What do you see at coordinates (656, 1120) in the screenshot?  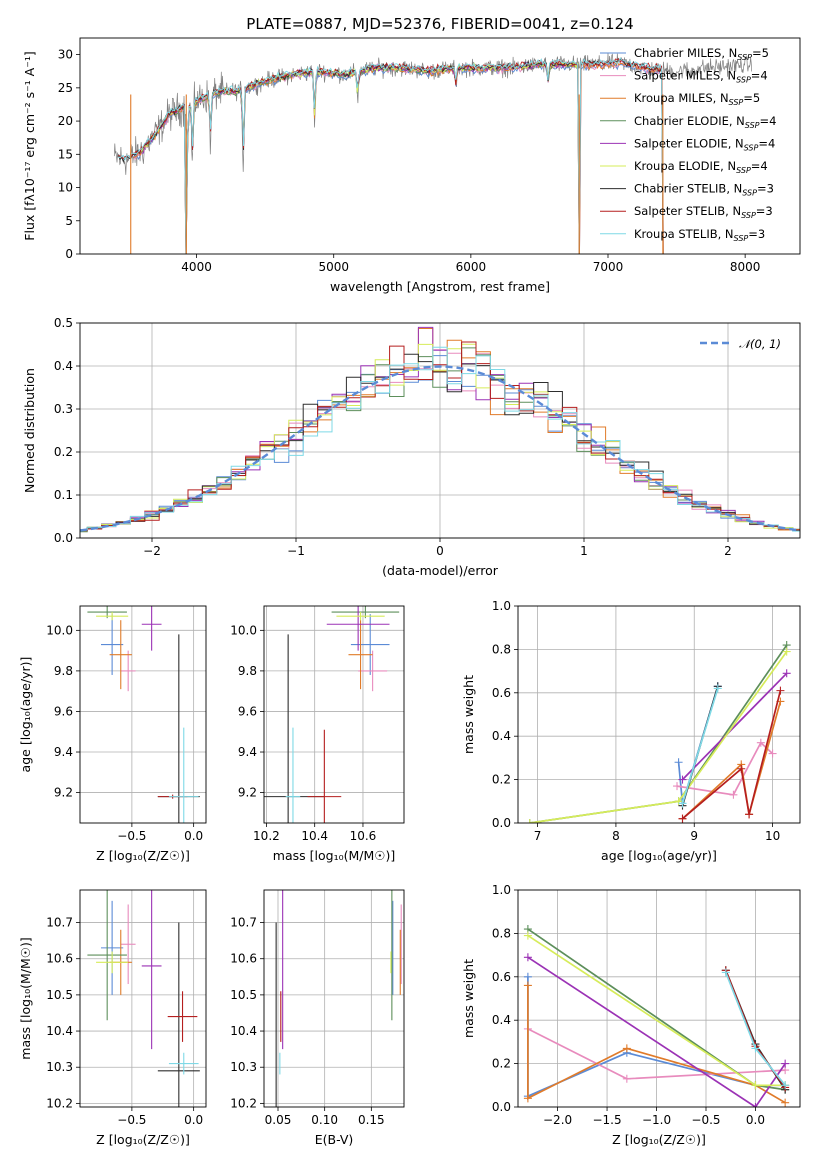 I see `x-tick-label: −1.0` at bounding box center [656, 1120].